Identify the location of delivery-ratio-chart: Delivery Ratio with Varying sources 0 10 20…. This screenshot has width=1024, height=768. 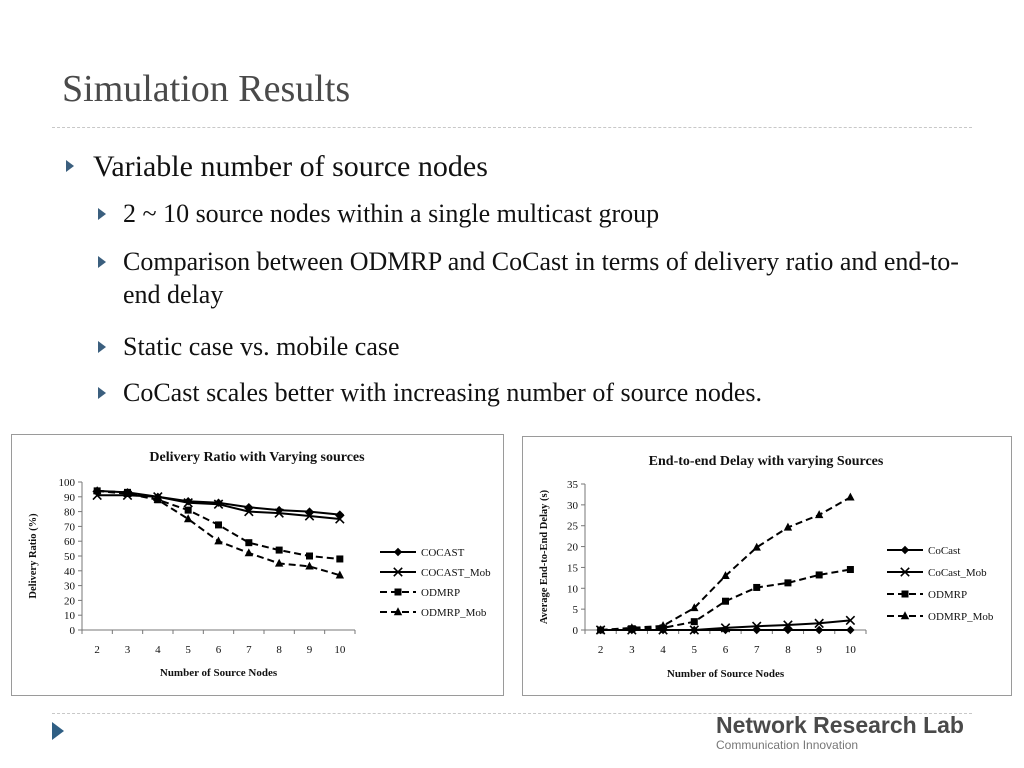
(259, 564).